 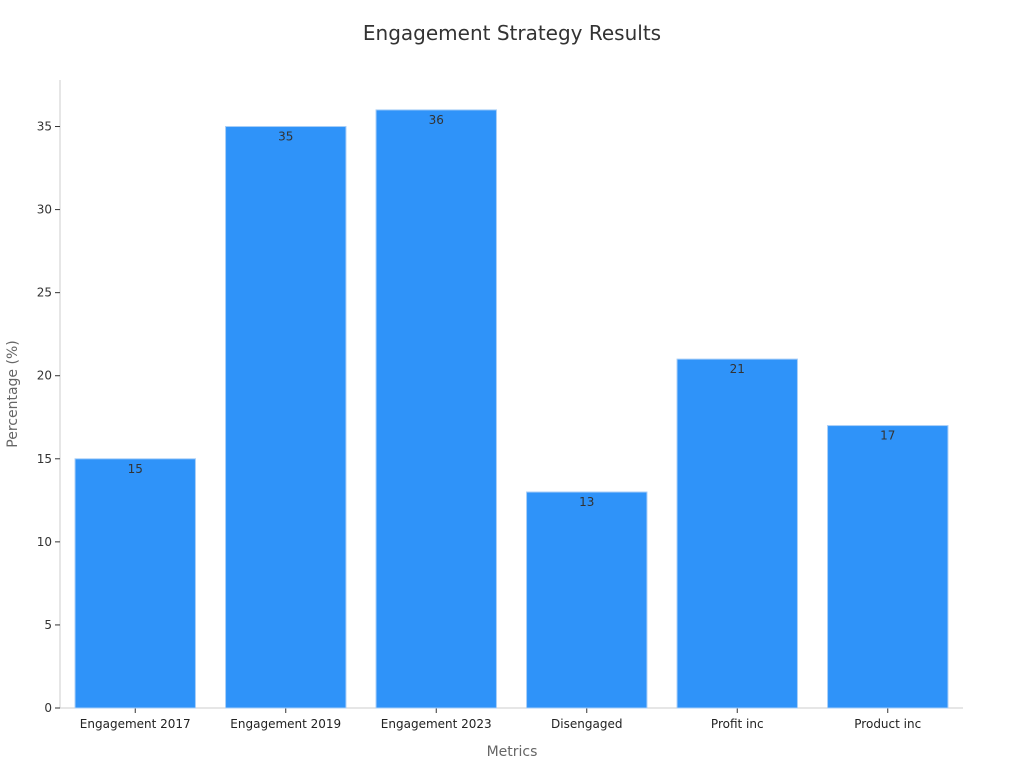 I want to click on x-tick-label: Disengaged, so click(x=586, y=724).